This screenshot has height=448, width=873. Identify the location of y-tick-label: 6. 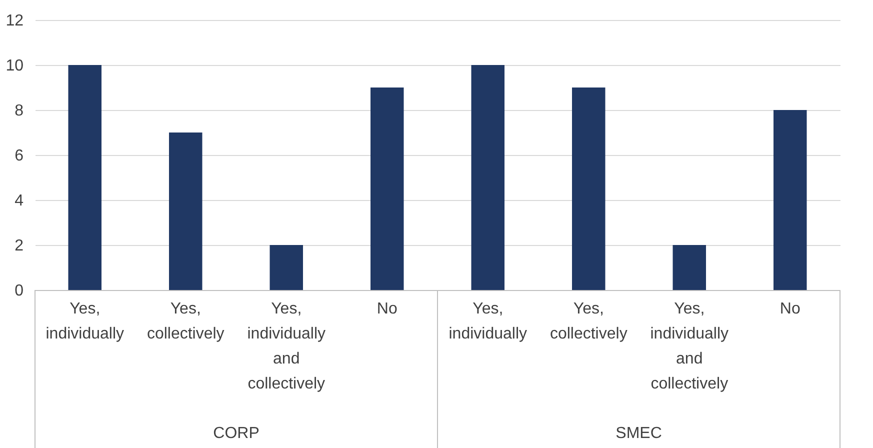
(19, 156).